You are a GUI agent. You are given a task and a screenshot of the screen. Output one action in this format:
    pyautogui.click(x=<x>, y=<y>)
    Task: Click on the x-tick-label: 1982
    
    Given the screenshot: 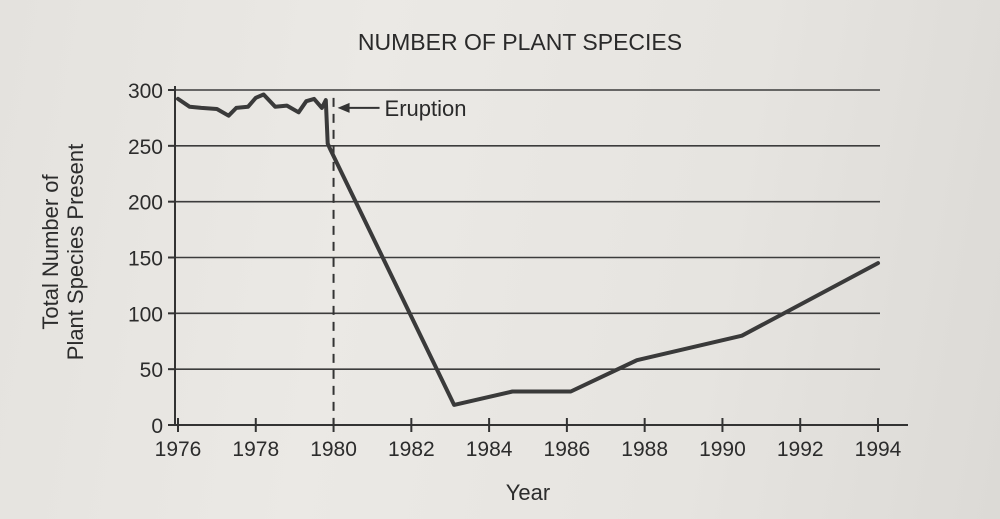 What is the action you would take?
    pyautogui.click(x=411, y=449)
    